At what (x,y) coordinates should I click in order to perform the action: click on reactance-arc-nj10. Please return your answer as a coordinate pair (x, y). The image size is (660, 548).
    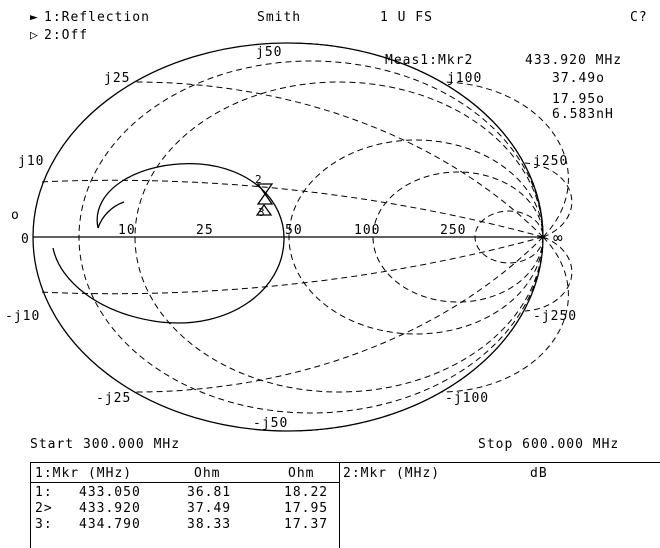
    Looking at the image, I should click on (290, 265).